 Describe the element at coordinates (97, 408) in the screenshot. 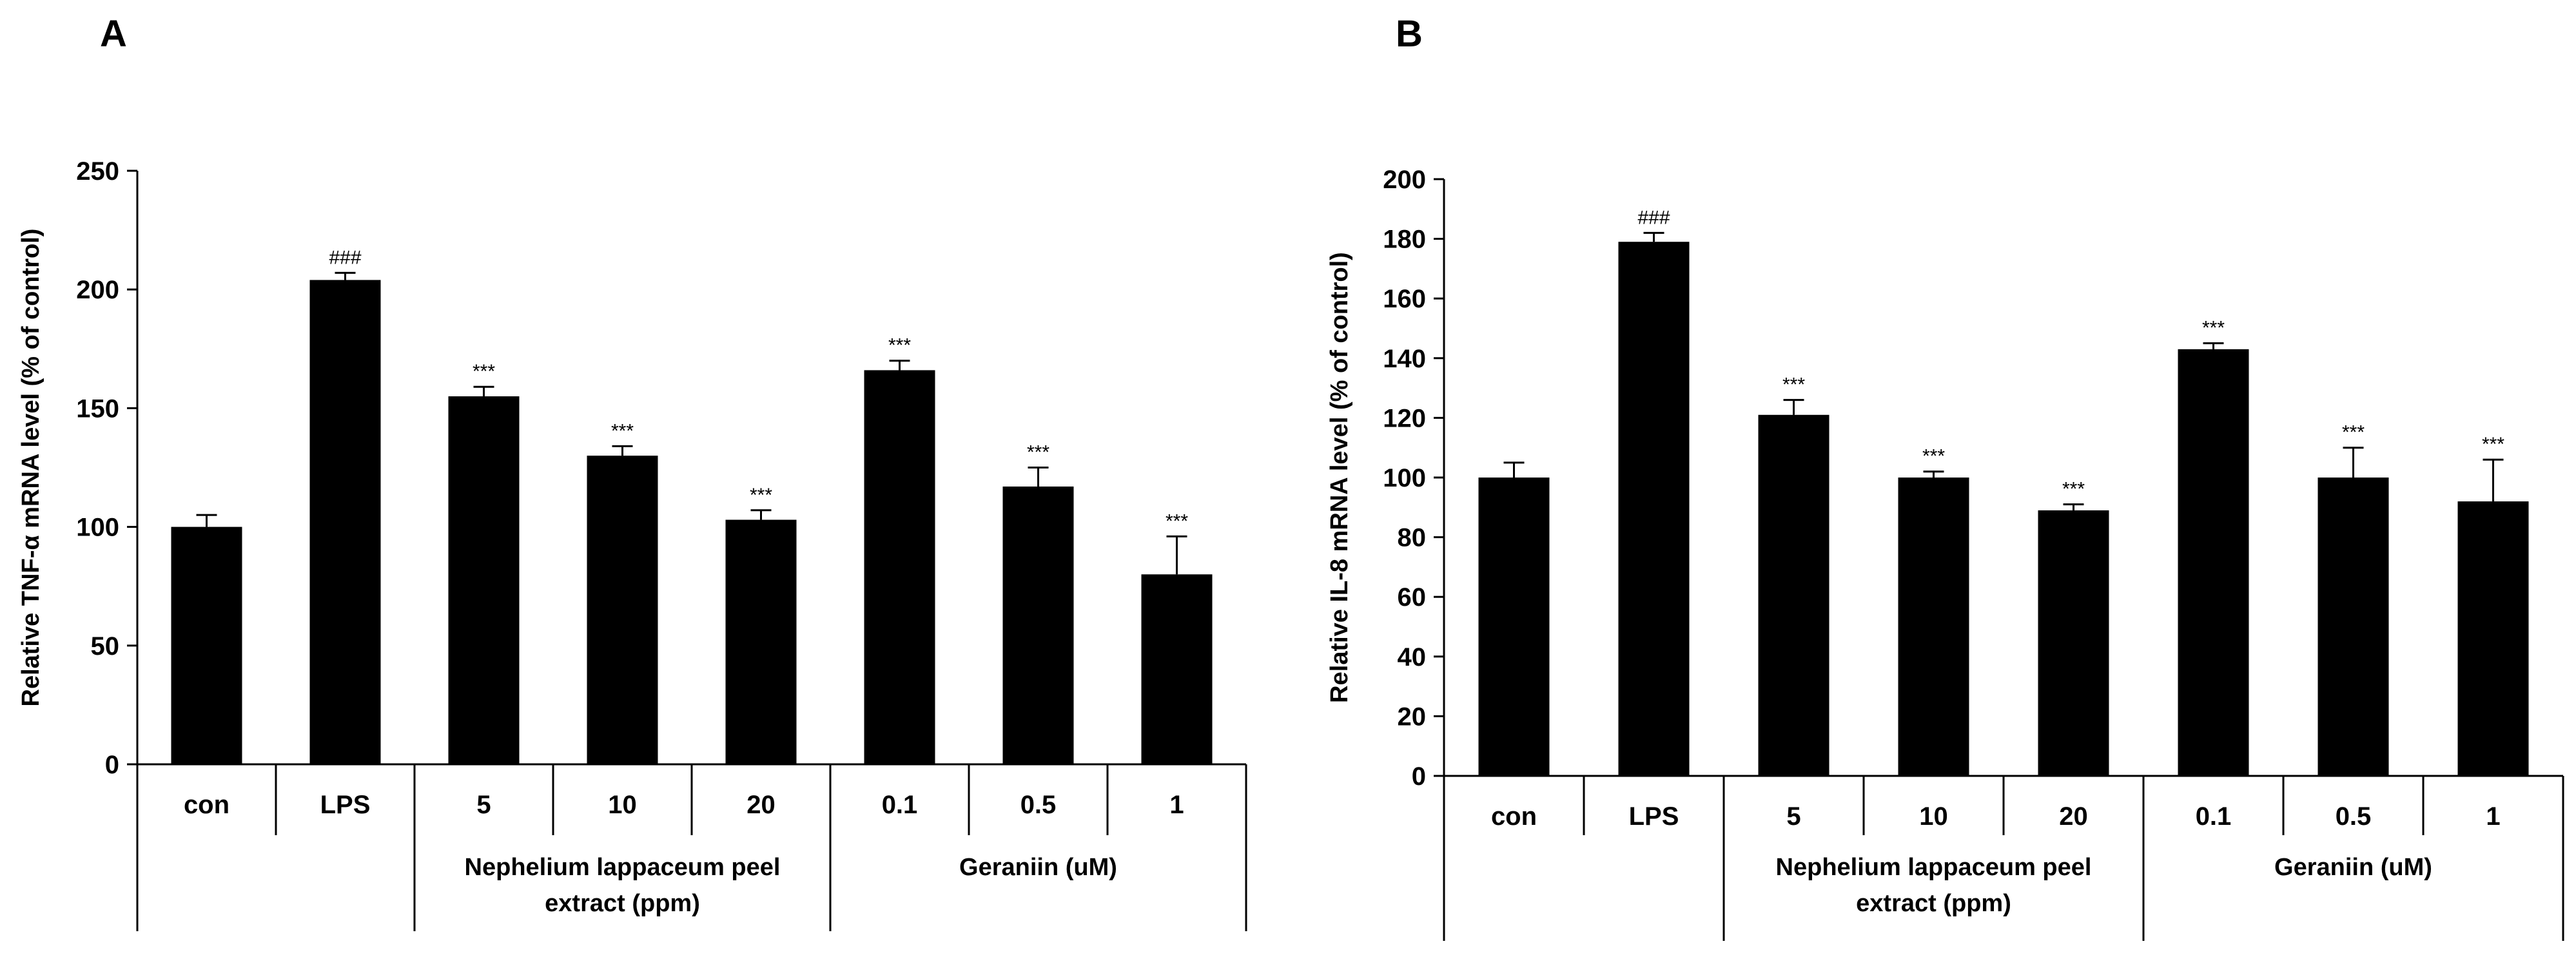

I see `y-tick-label: 150` at that location.